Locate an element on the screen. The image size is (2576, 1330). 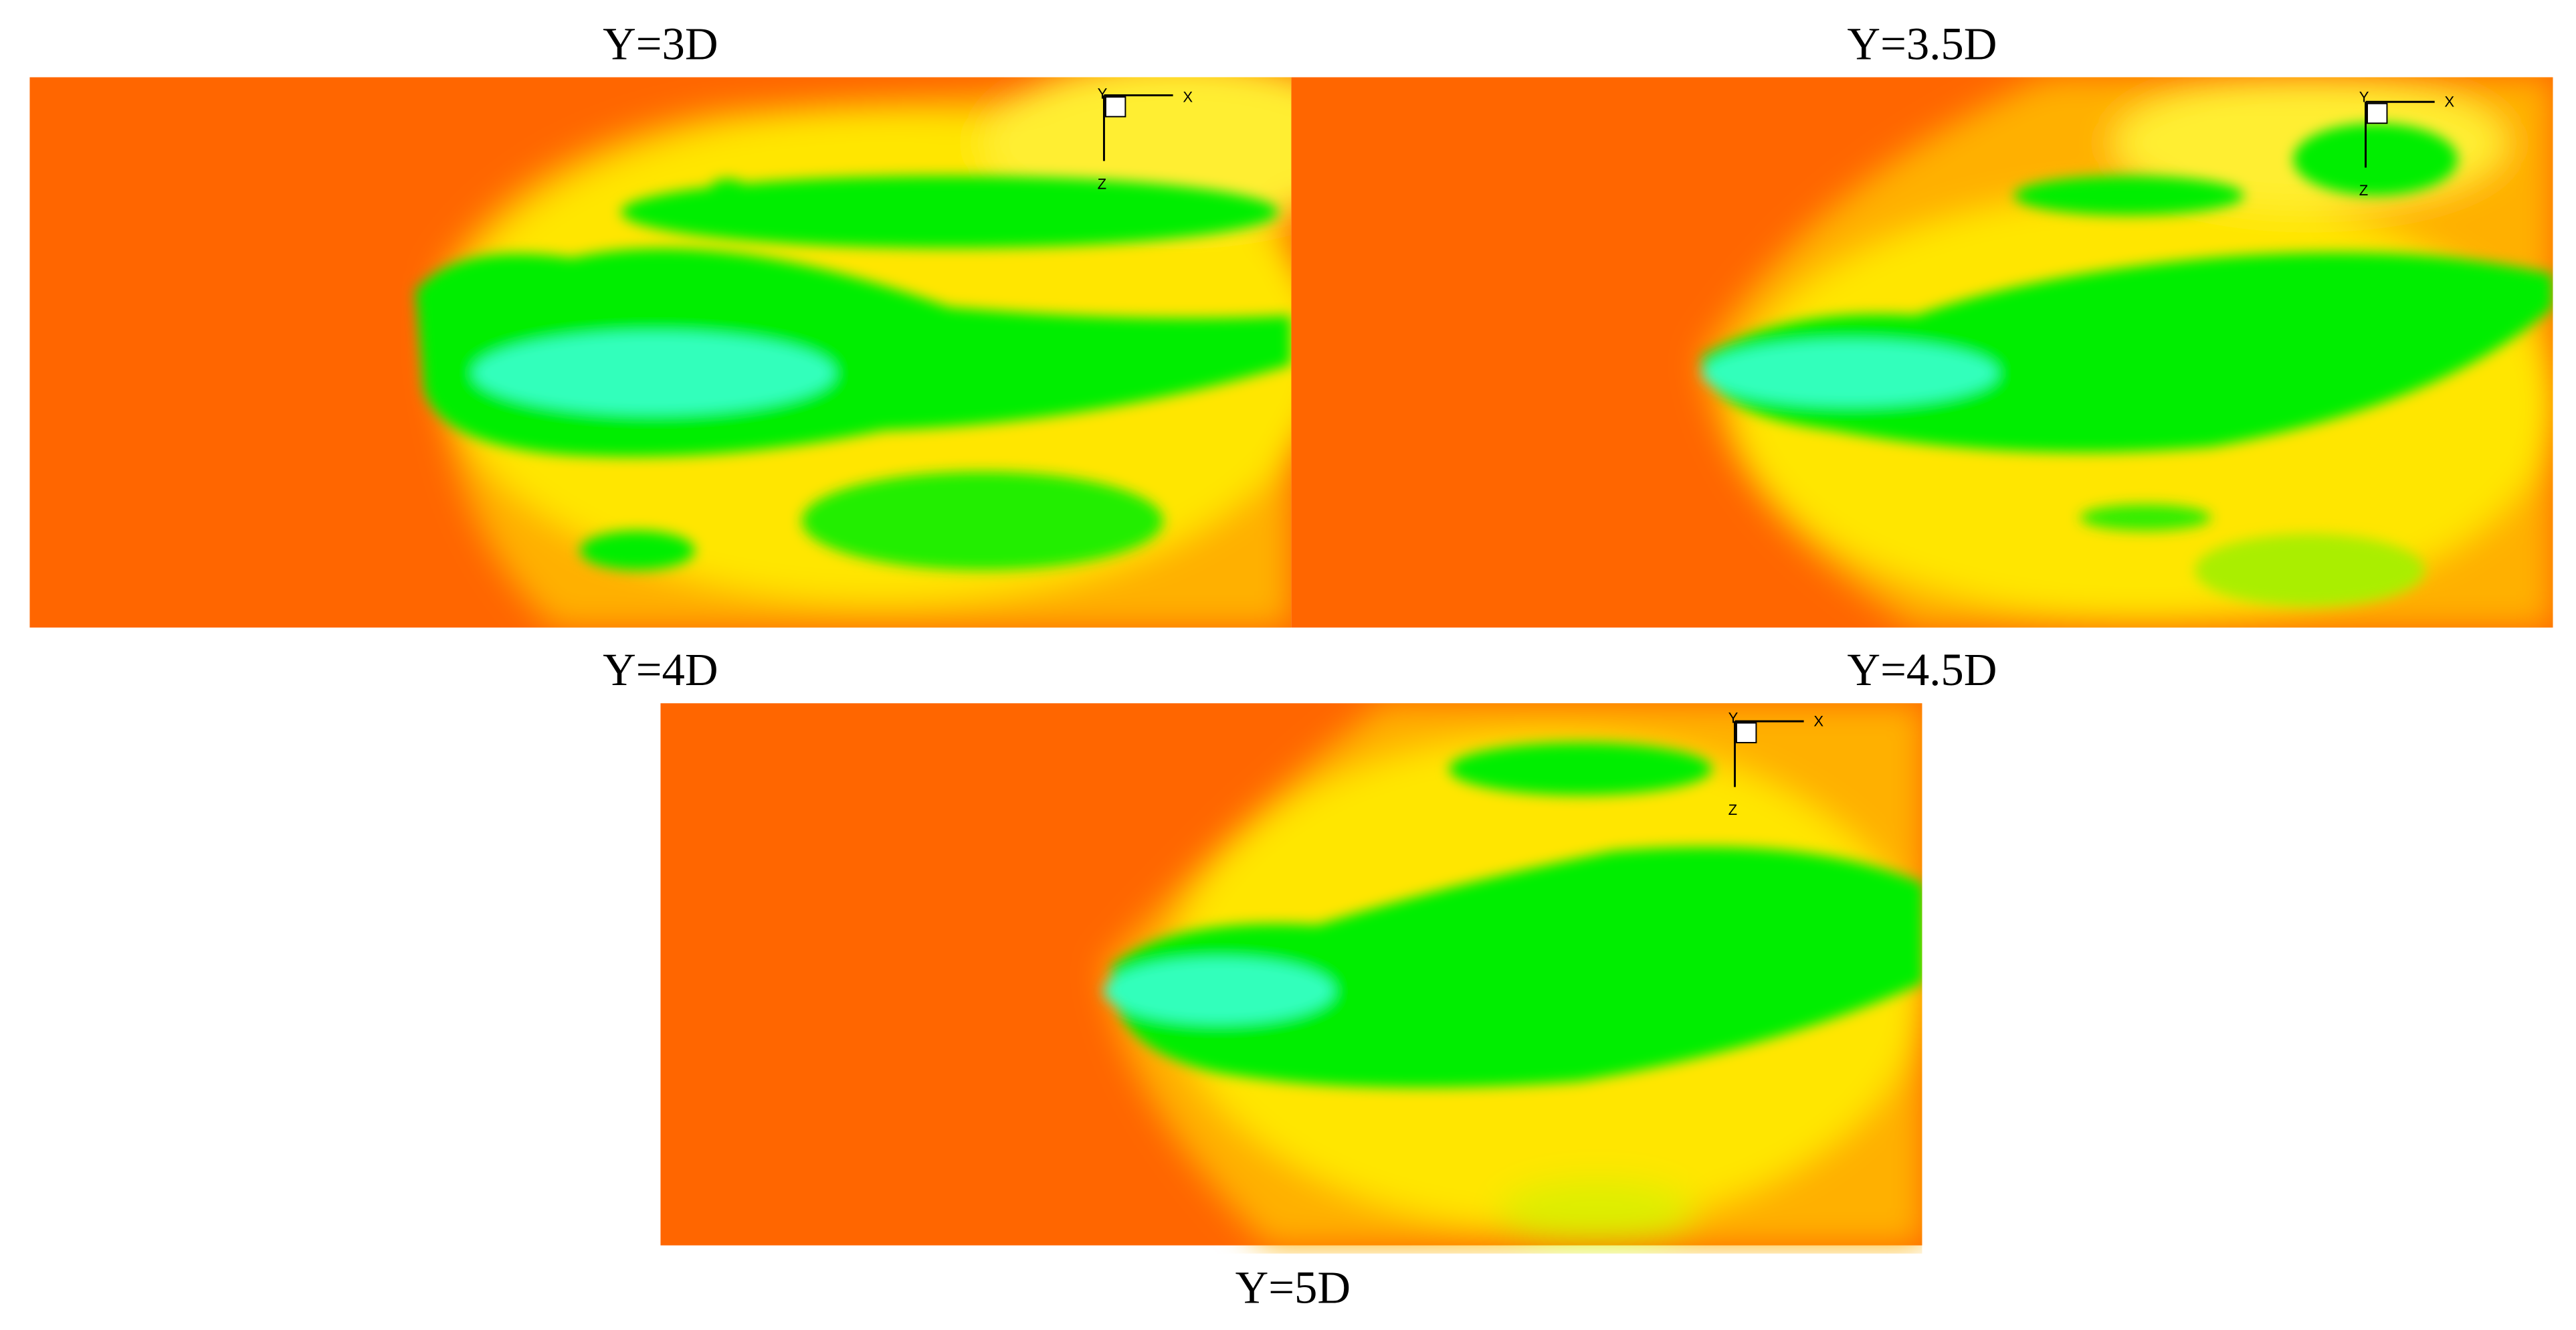
panel-label: Y=4D is located at coordinates (660, 669).